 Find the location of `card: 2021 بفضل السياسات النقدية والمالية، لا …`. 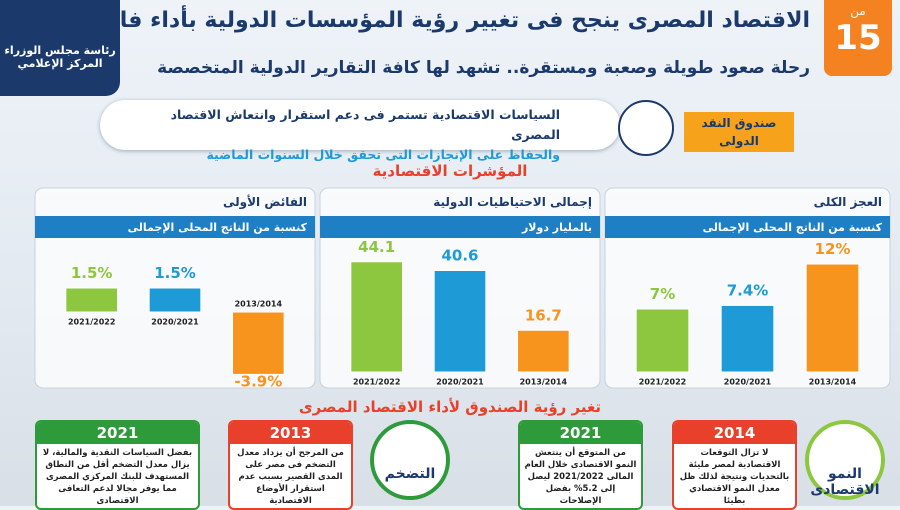

card: 2021 بفضل السياسات النقدية والمالية، لا … is located at coordinates (117, 465).